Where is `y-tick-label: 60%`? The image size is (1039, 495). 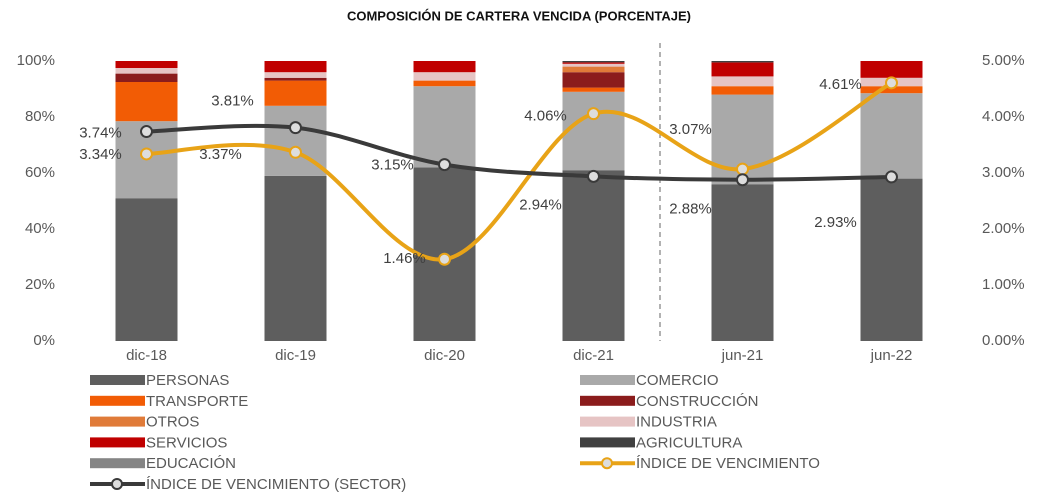 y-tick-label: 60% is located at coordinates (40, 172).